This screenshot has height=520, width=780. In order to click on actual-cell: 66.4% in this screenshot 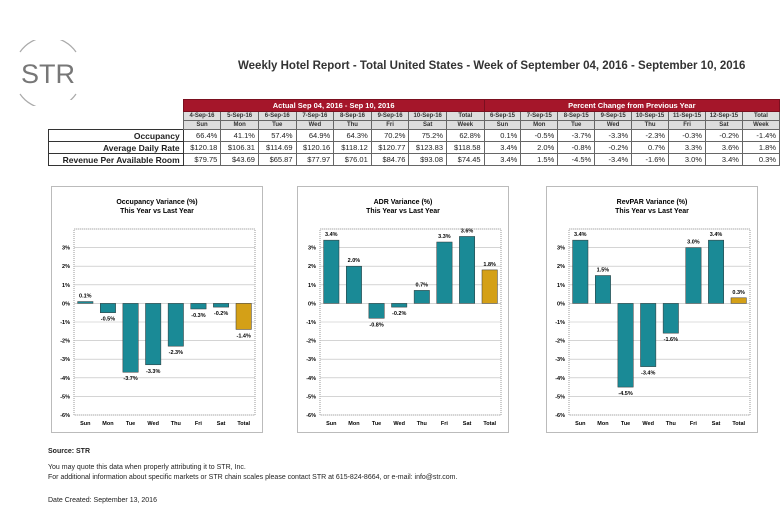, I will do `click(202, 135)`.